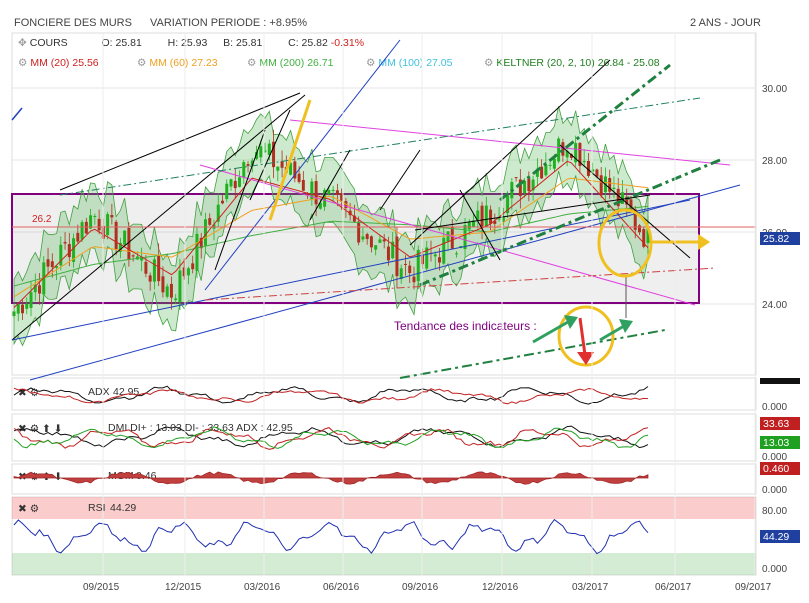 The width and height of the screenshot is (809, 603). What do you see at coordinates (22, 43) in the screenshot?
I see `move-icon: ✥` at bounding box center [22, 43].